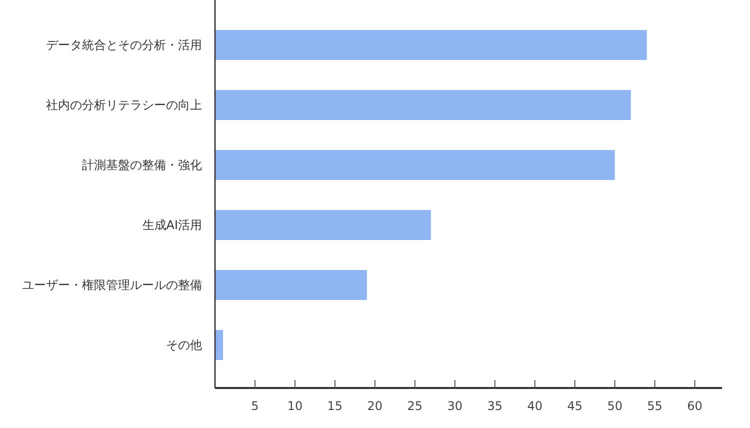  What do you see at coordinates (172, 225) in the screenshot?
I see `y-tick-label: 生成AI活用` at bounding box center [172, 225].